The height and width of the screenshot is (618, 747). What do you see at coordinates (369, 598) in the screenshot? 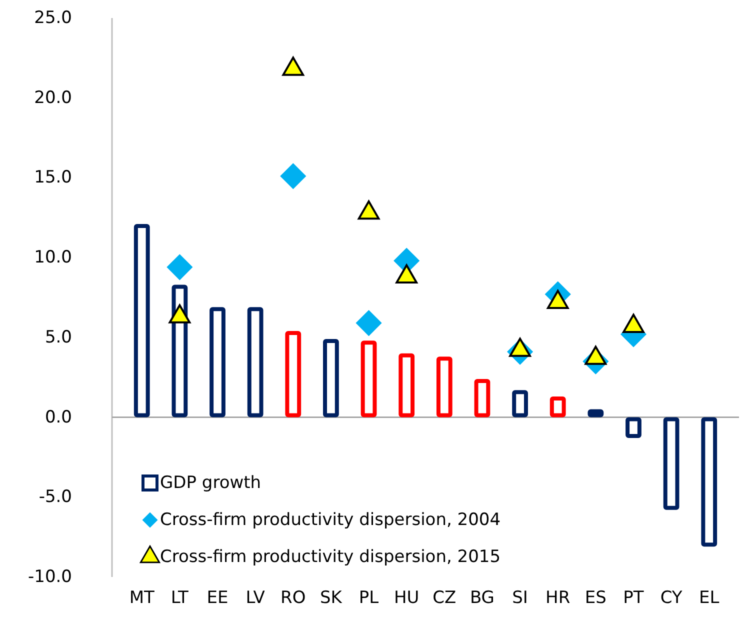
I see `x-tick-label: PL` at bounding box center [369, 598].